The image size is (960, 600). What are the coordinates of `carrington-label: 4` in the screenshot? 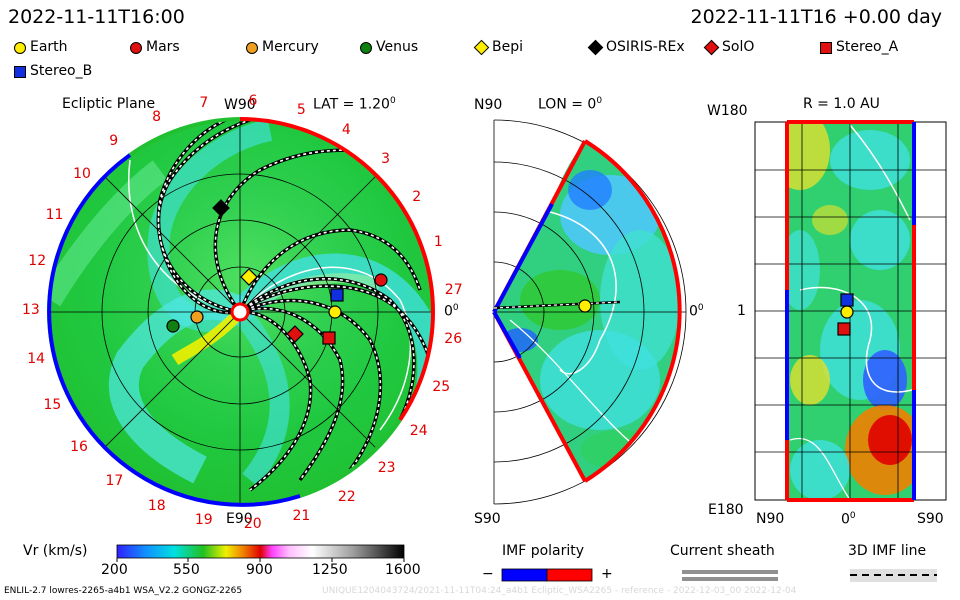 It's located at (346, 129).